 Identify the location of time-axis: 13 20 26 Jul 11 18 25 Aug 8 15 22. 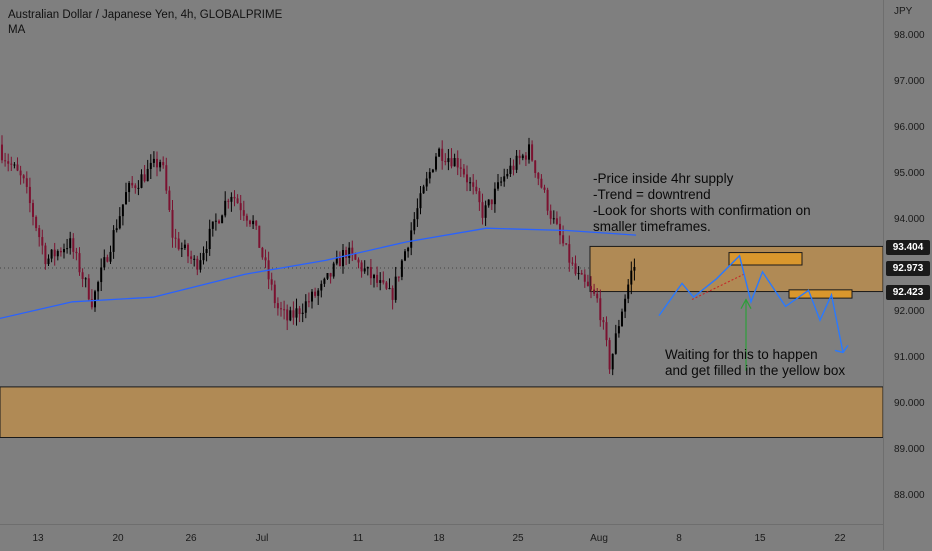
(441, 537).